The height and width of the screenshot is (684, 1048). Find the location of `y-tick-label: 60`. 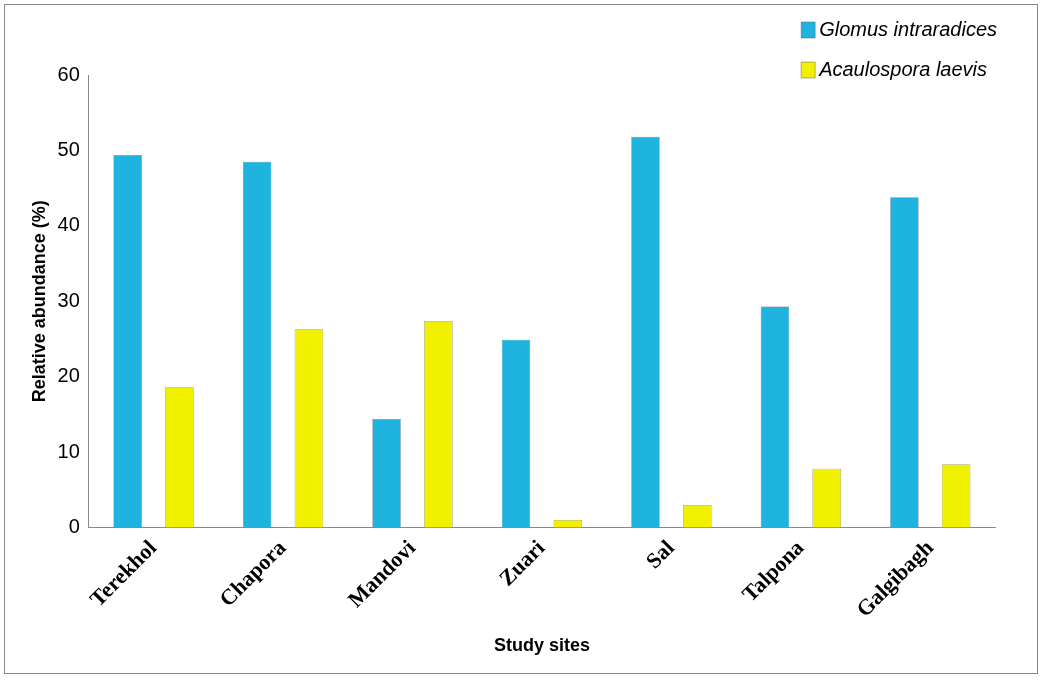

y-tick-label: 60 is located at coordinates (68, 73).